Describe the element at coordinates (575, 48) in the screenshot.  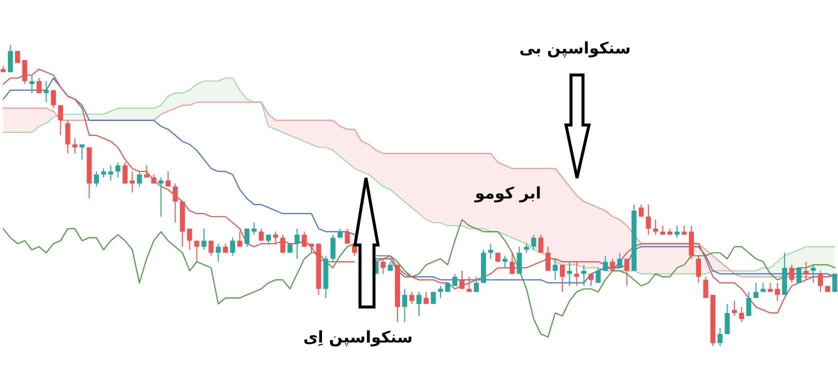
I see `annotation: سنکواسپن بی` at that location.